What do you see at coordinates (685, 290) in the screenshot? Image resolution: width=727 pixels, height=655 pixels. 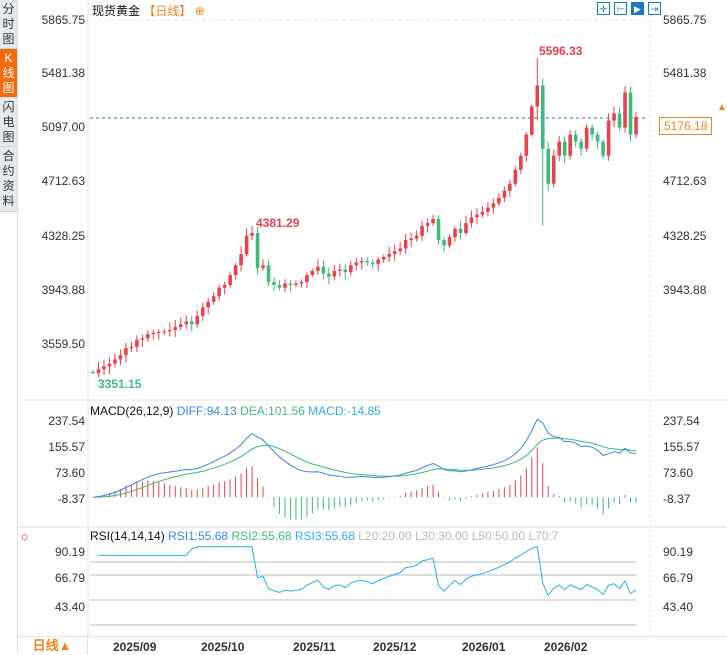 I see `price-axis-label: 3943.88` at bounding box center [685, 290].